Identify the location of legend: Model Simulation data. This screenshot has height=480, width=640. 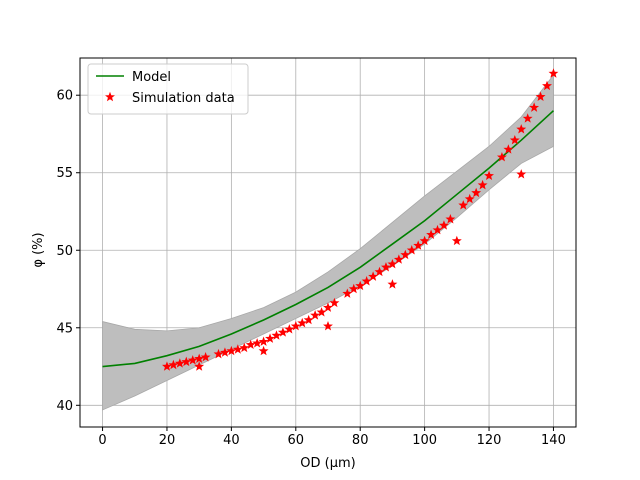
(168, 89).